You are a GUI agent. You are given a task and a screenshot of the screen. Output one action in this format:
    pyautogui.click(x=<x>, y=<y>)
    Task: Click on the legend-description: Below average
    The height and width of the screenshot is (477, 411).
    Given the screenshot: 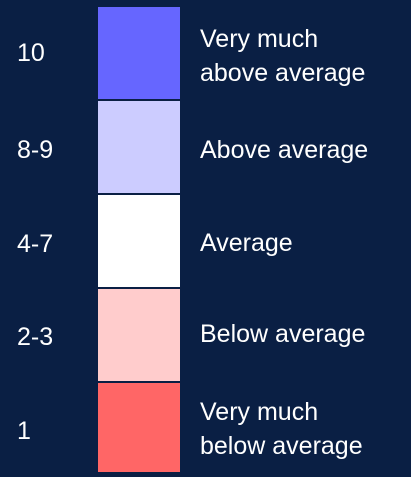 What is the action you would take?
    pyautogui.click(x=302, y=334)
    